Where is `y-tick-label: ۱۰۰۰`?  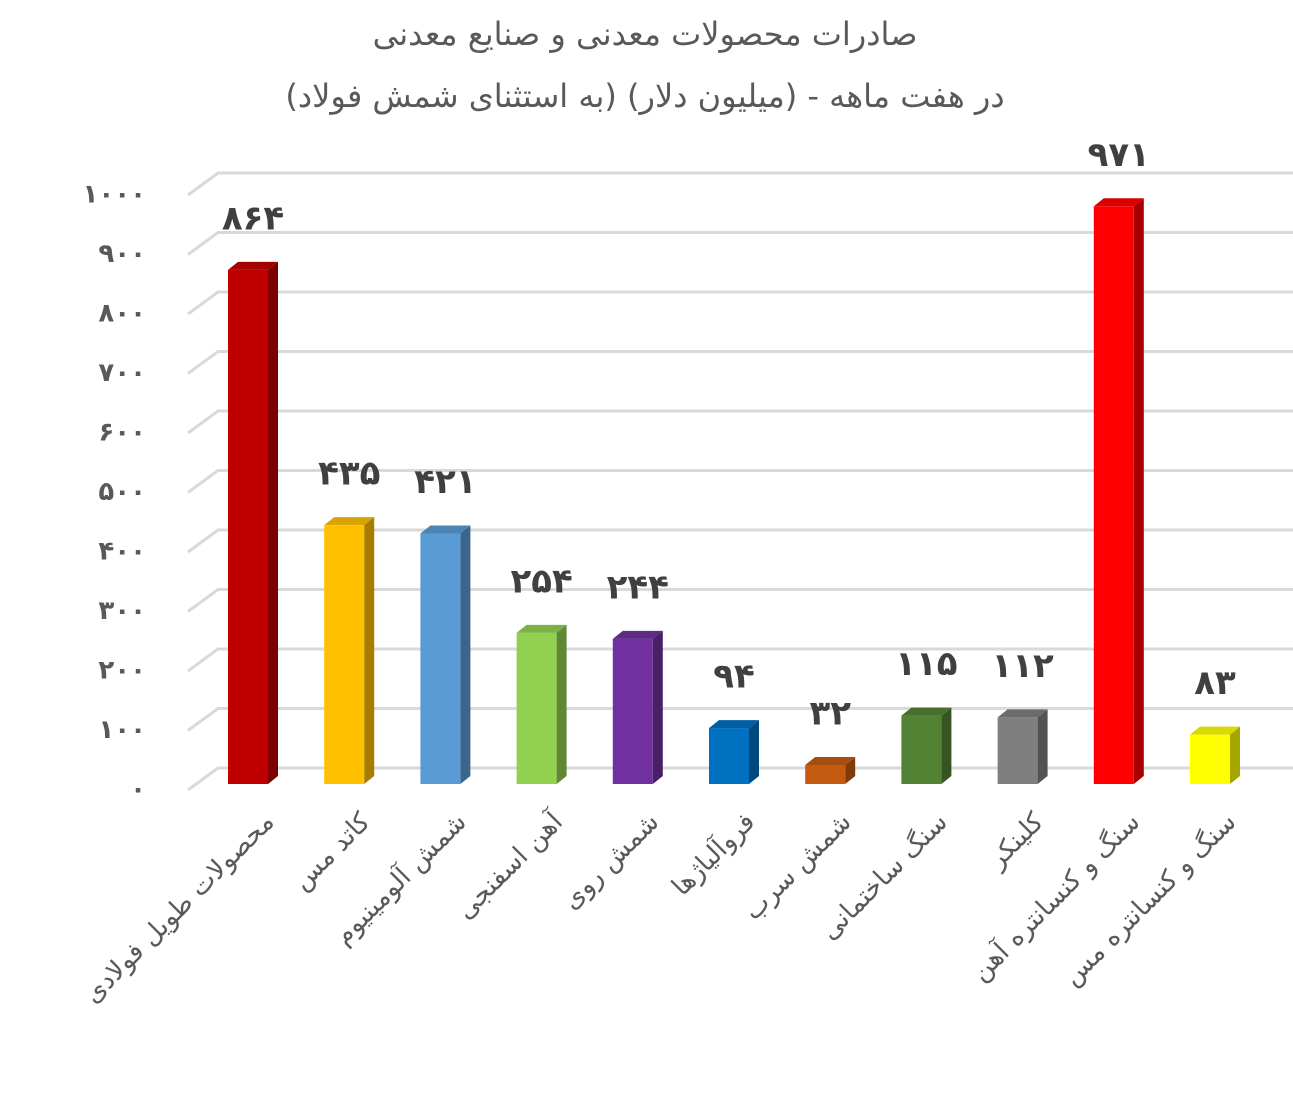
y-tick-label: ۱۰۰۰ is located at coordinates (114, 195).